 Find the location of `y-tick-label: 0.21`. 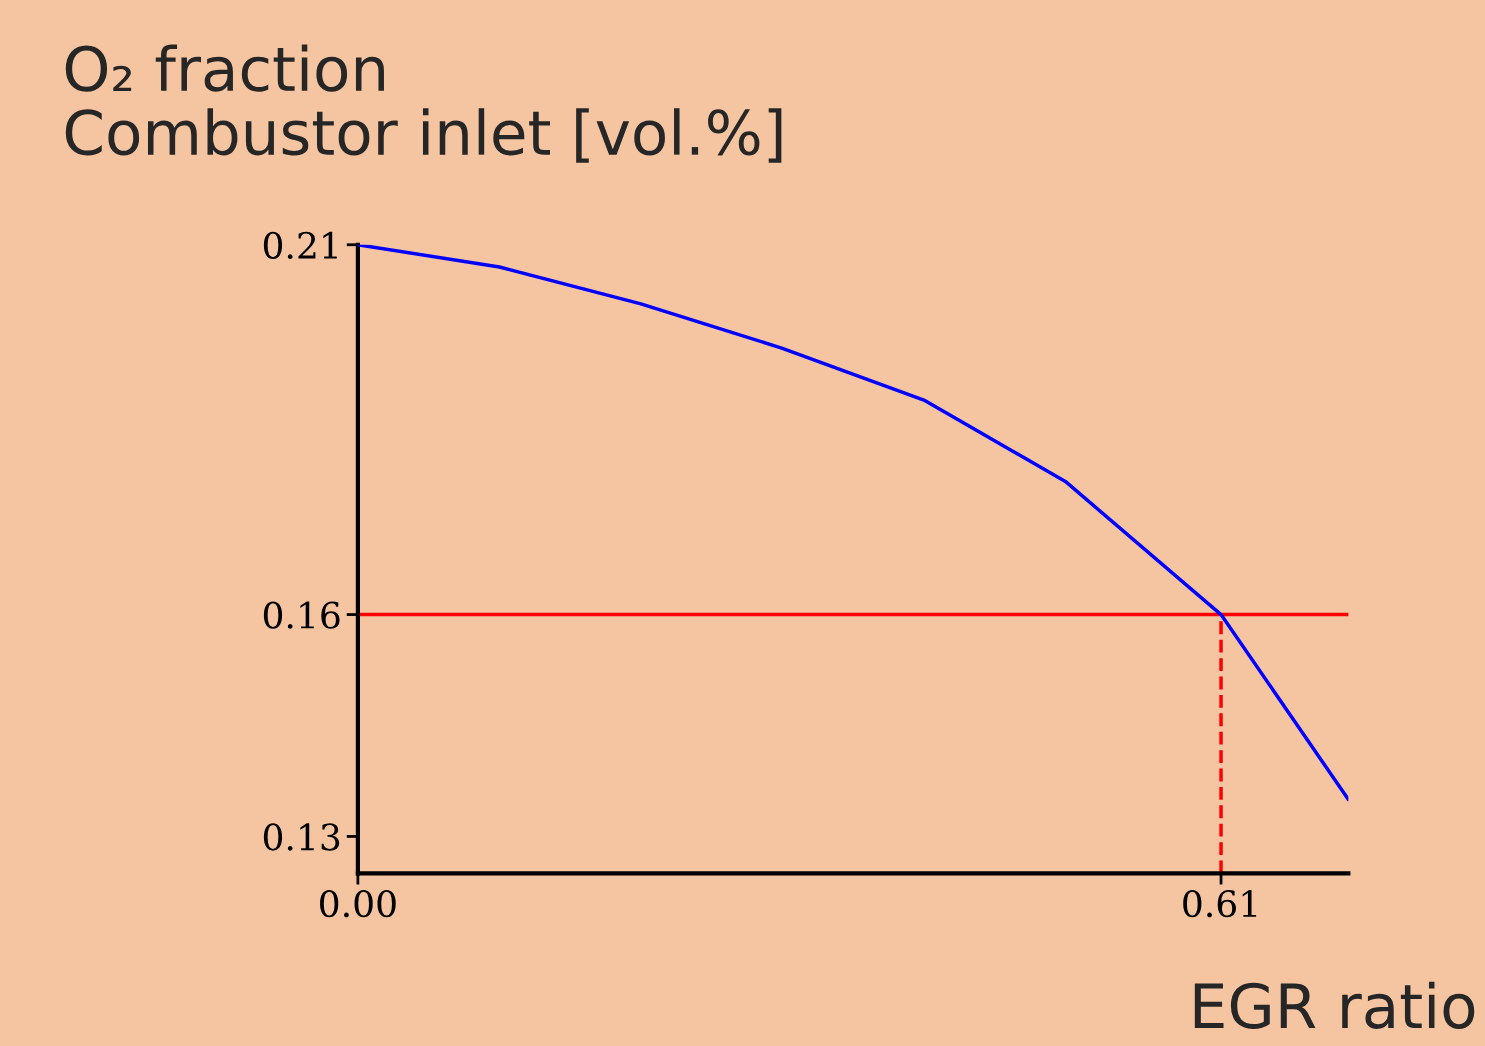

y-tick-label: 0.21 is located at coordinates (300, 245).